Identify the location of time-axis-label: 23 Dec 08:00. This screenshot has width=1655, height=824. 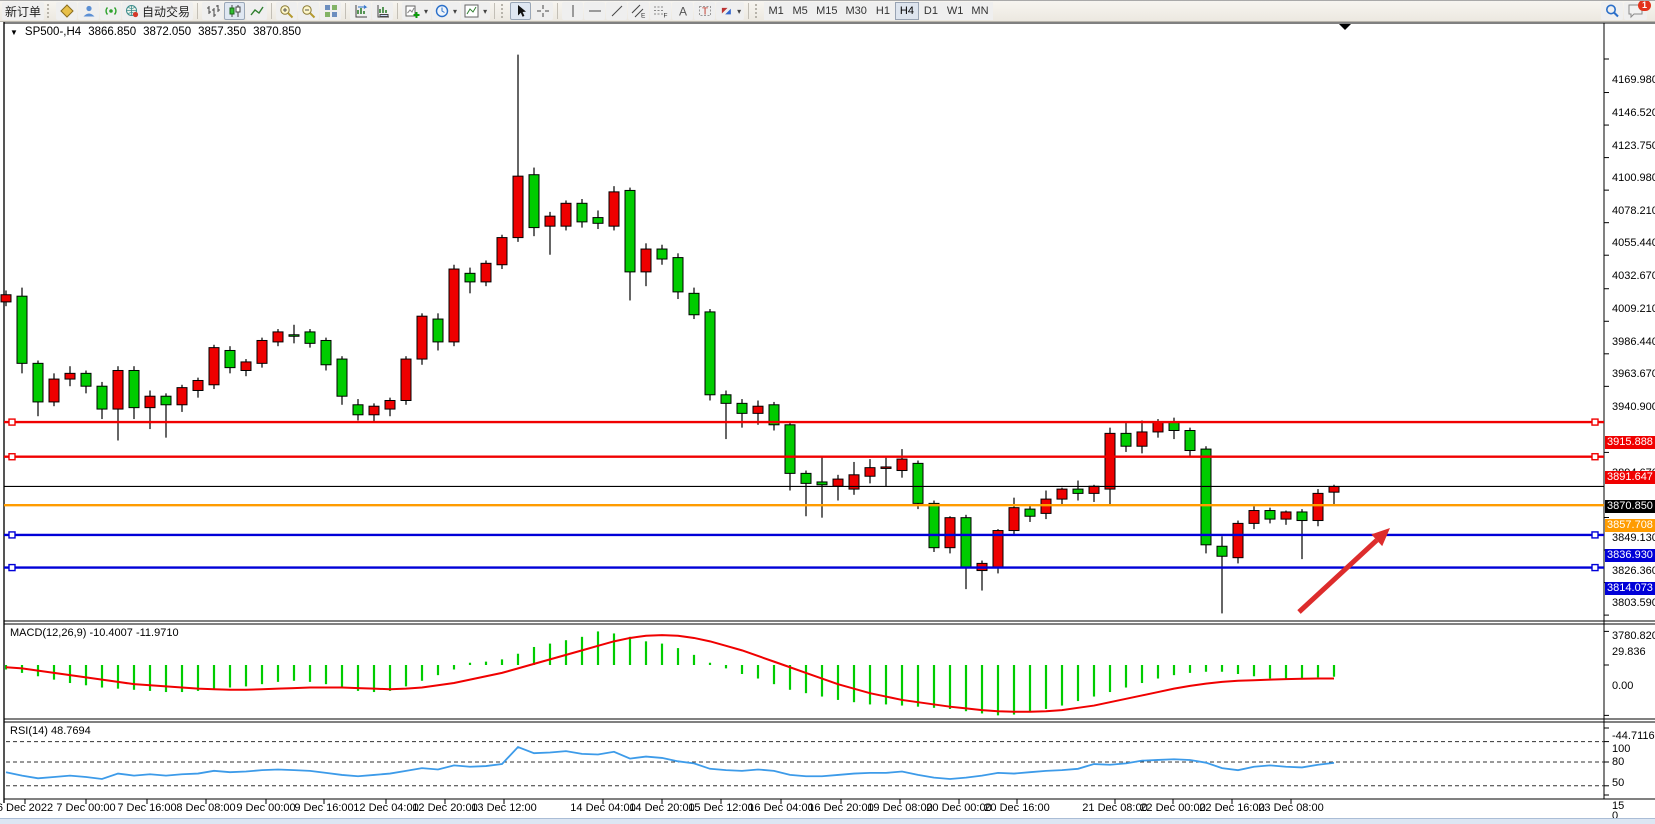
(1291, 808).